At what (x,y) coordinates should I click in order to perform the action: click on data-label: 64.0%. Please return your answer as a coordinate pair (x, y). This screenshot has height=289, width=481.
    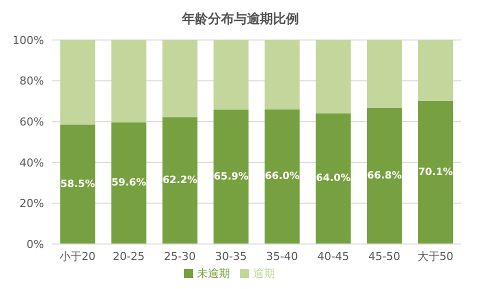
    Looking at the image, I should click on (333, 178).